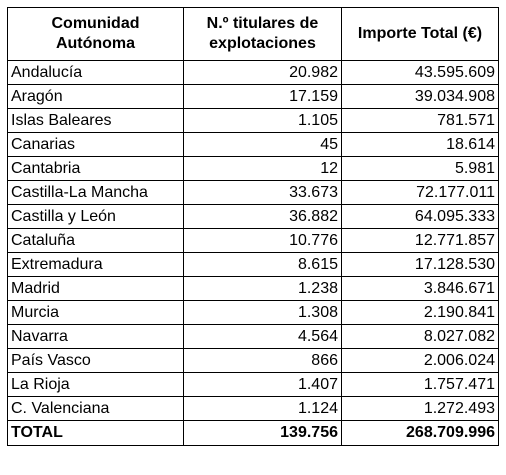 The height and width of the screenshot is (475, 506). What do you see at coordinates (262, 288) in the screenshot?
I see `cell-holders: 1.238` at bounding box center [262, 288].